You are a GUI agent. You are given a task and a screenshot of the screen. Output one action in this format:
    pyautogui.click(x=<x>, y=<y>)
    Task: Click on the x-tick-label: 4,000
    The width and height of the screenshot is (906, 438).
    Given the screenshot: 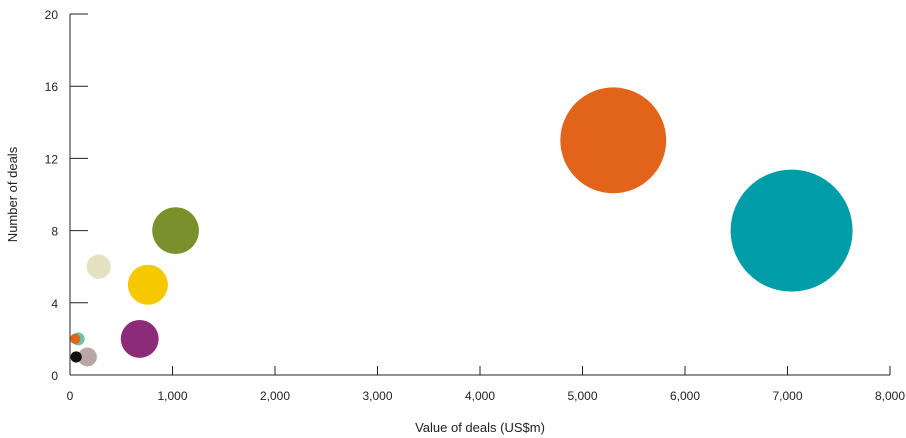 What is the action you would take?
    pyautogui.click(x=480, y=396)
    